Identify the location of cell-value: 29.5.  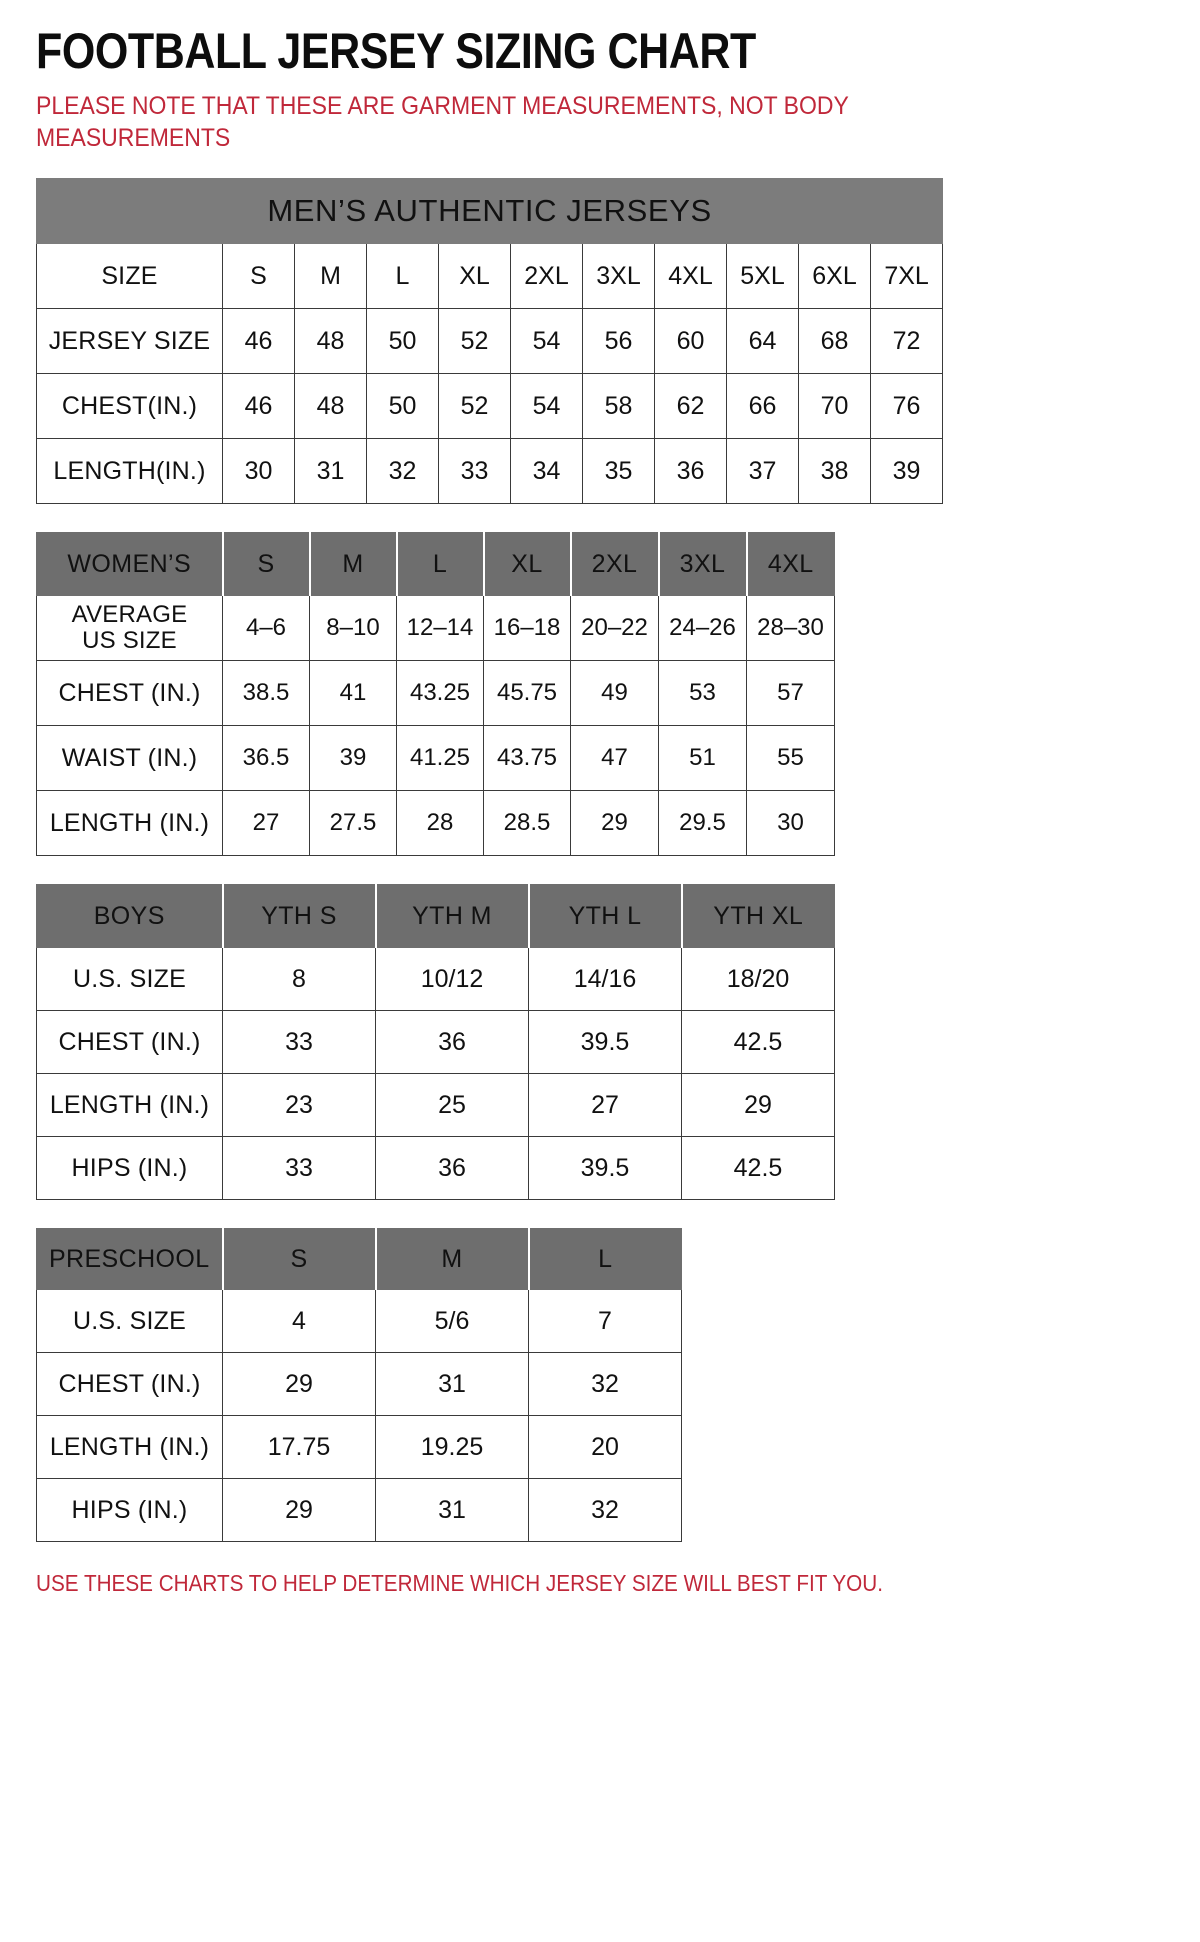
(702, 823).